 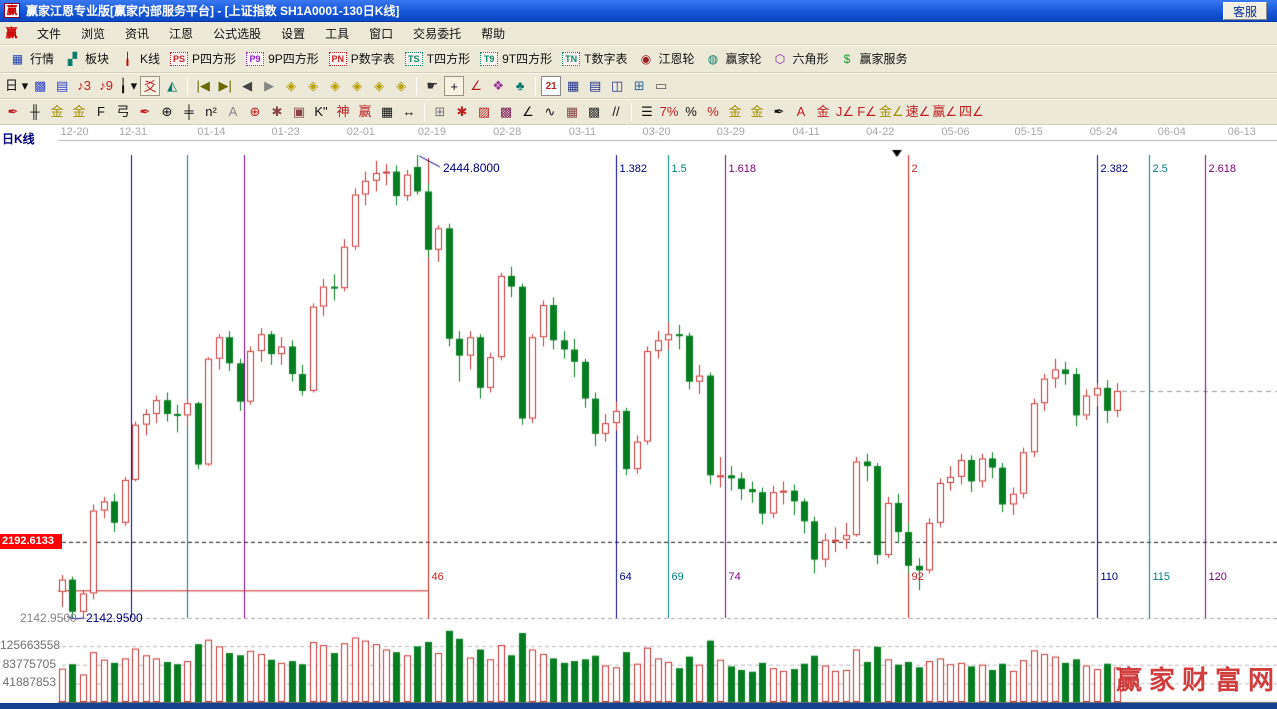 I want to click on toolbar-quotes-button: ▦ 行情, so click(x=31, y=58).